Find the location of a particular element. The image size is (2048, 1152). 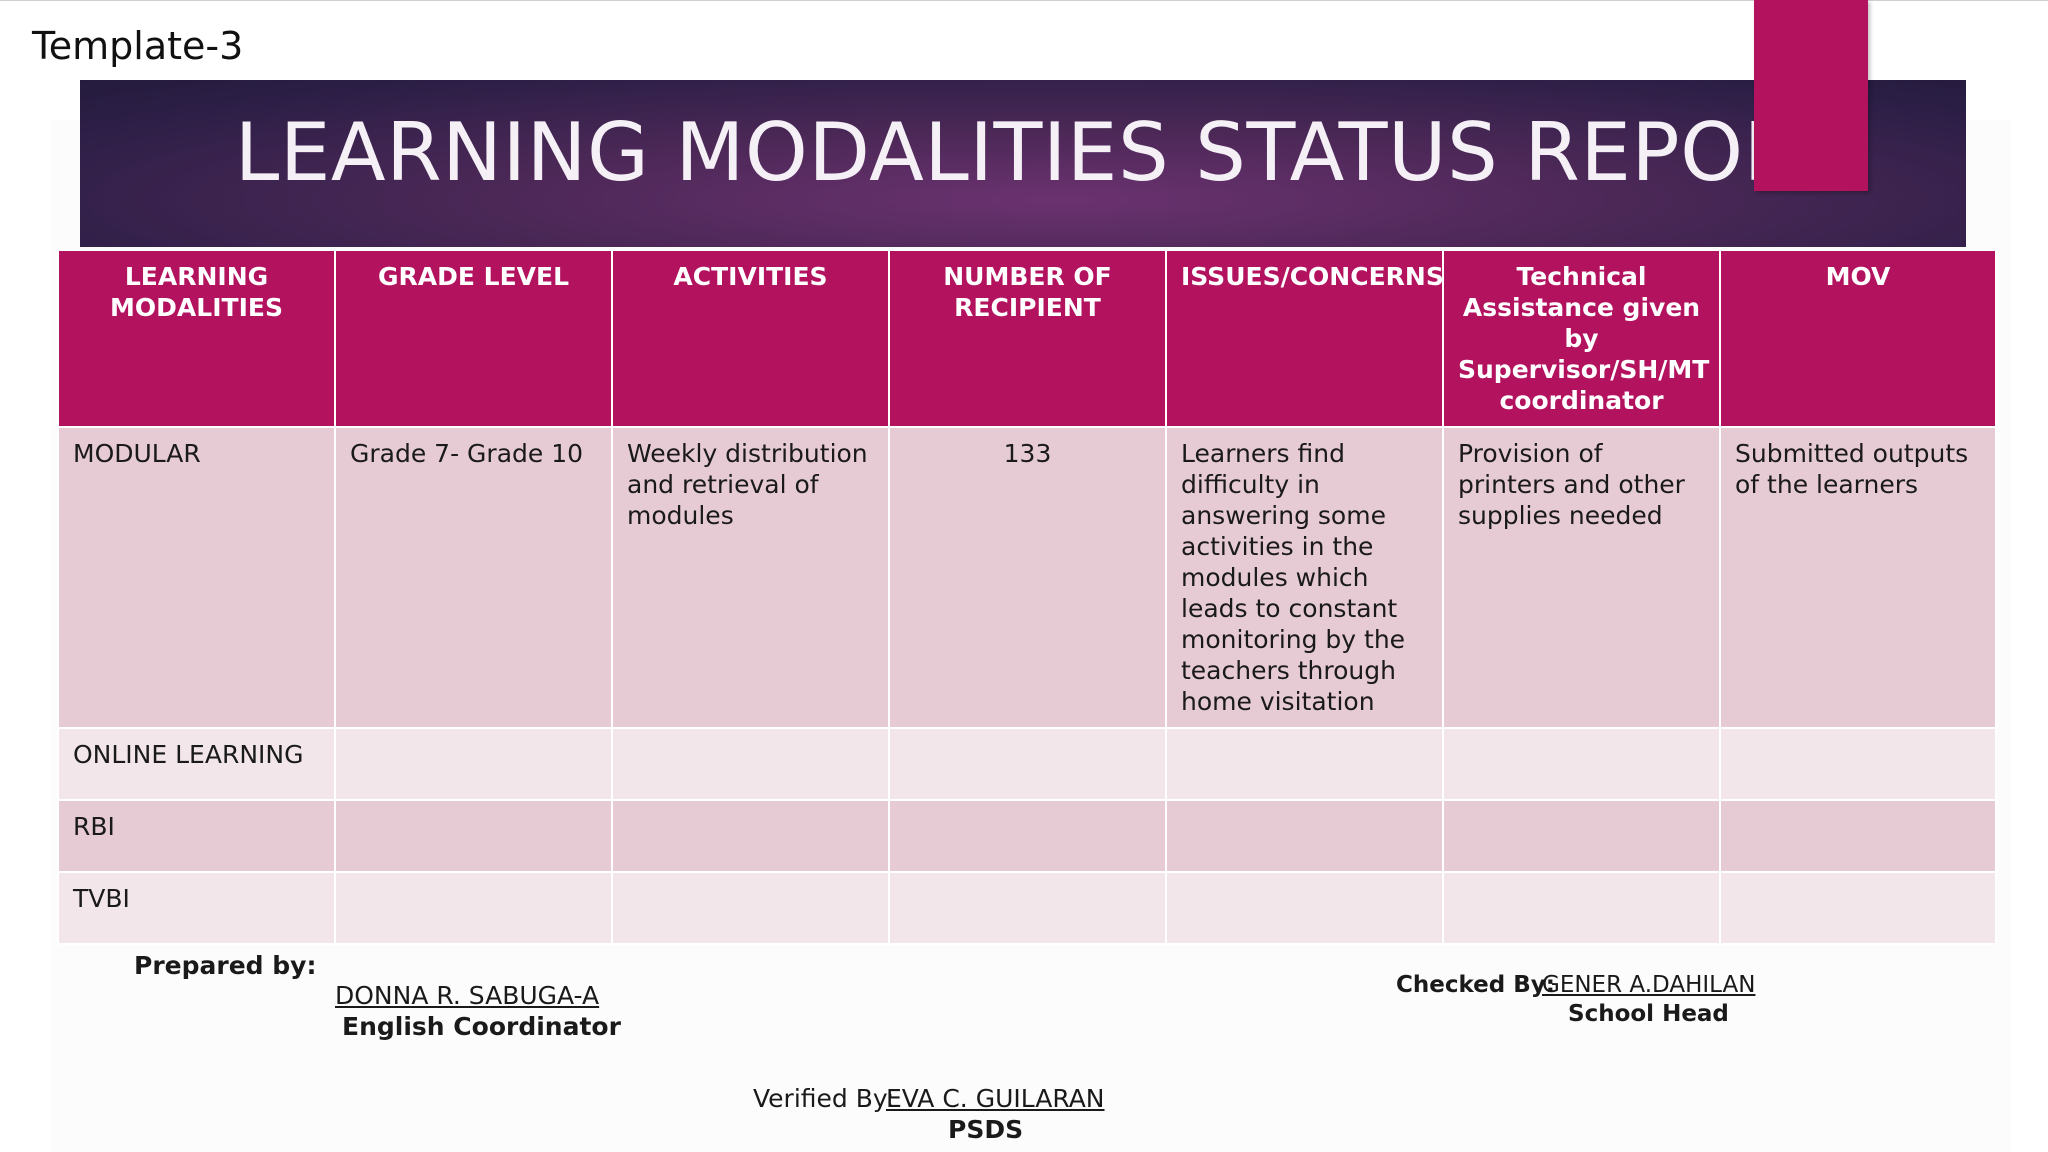

header-mov: MOV is located at coordinates (1858, 338).